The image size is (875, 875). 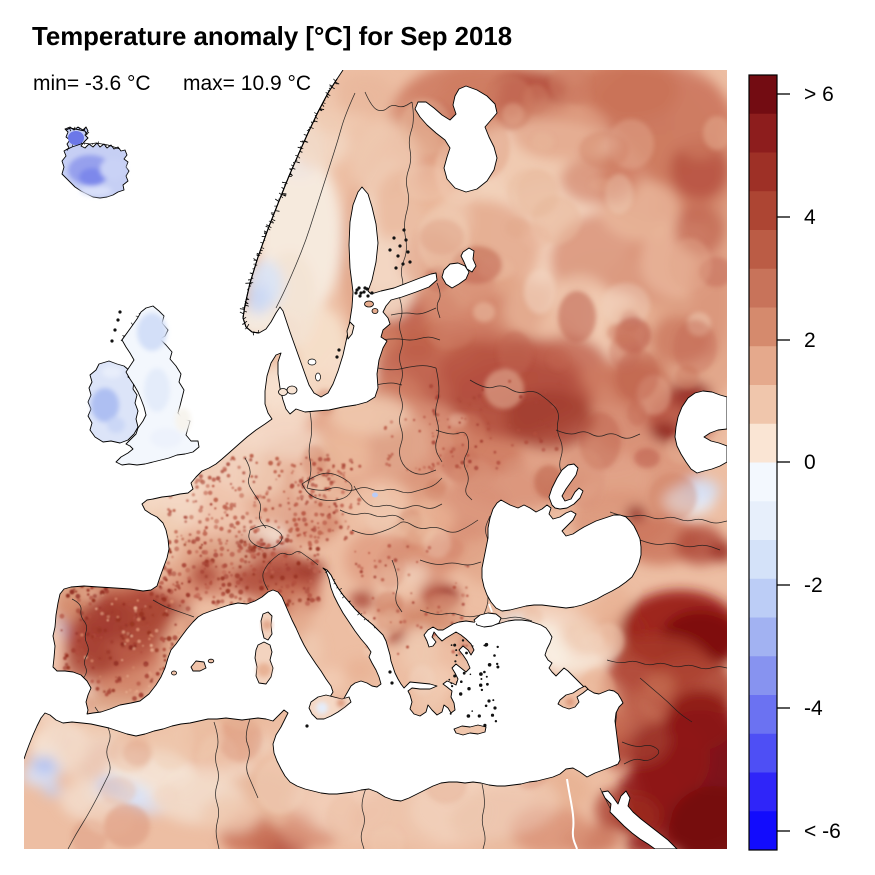 What do you see at coordinates (810, 340) in the screenshot?
I see `svg-text: 2` at bounding box center [810, 340].